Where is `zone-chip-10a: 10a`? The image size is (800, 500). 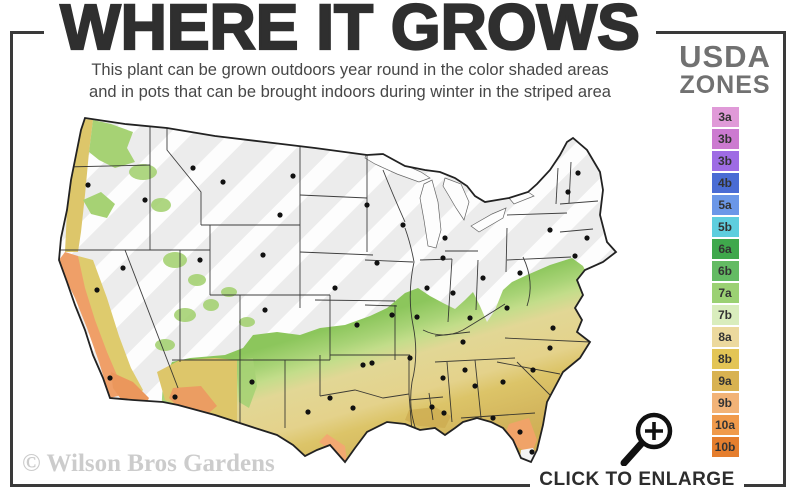
zone-chip-10a: 10a is located at coordinates (725, 425).